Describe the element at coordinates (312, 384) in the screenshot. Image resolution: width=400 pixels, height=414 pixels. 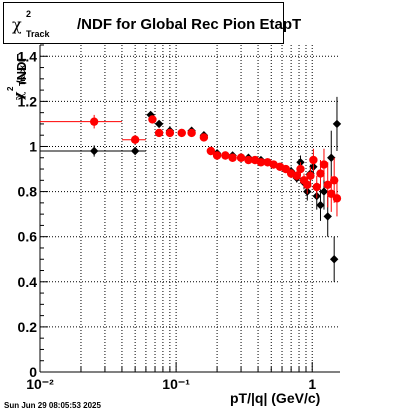
I see `x-tick-label: 1` at that location.